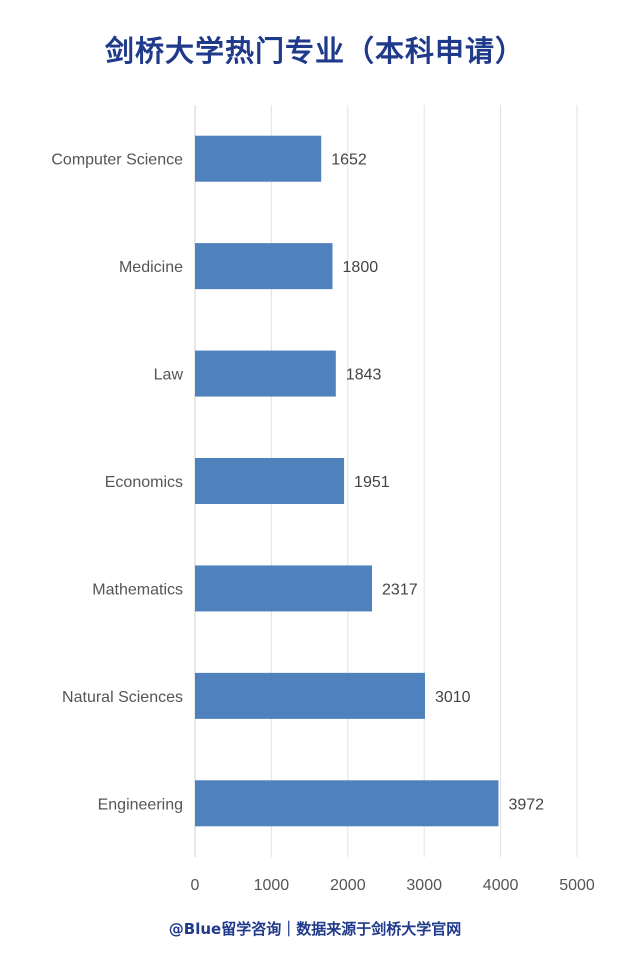  What do you see at coordinates (349, 160) in the screenshot?
I see `value-label: 1652` at bounding box center [349, 160].